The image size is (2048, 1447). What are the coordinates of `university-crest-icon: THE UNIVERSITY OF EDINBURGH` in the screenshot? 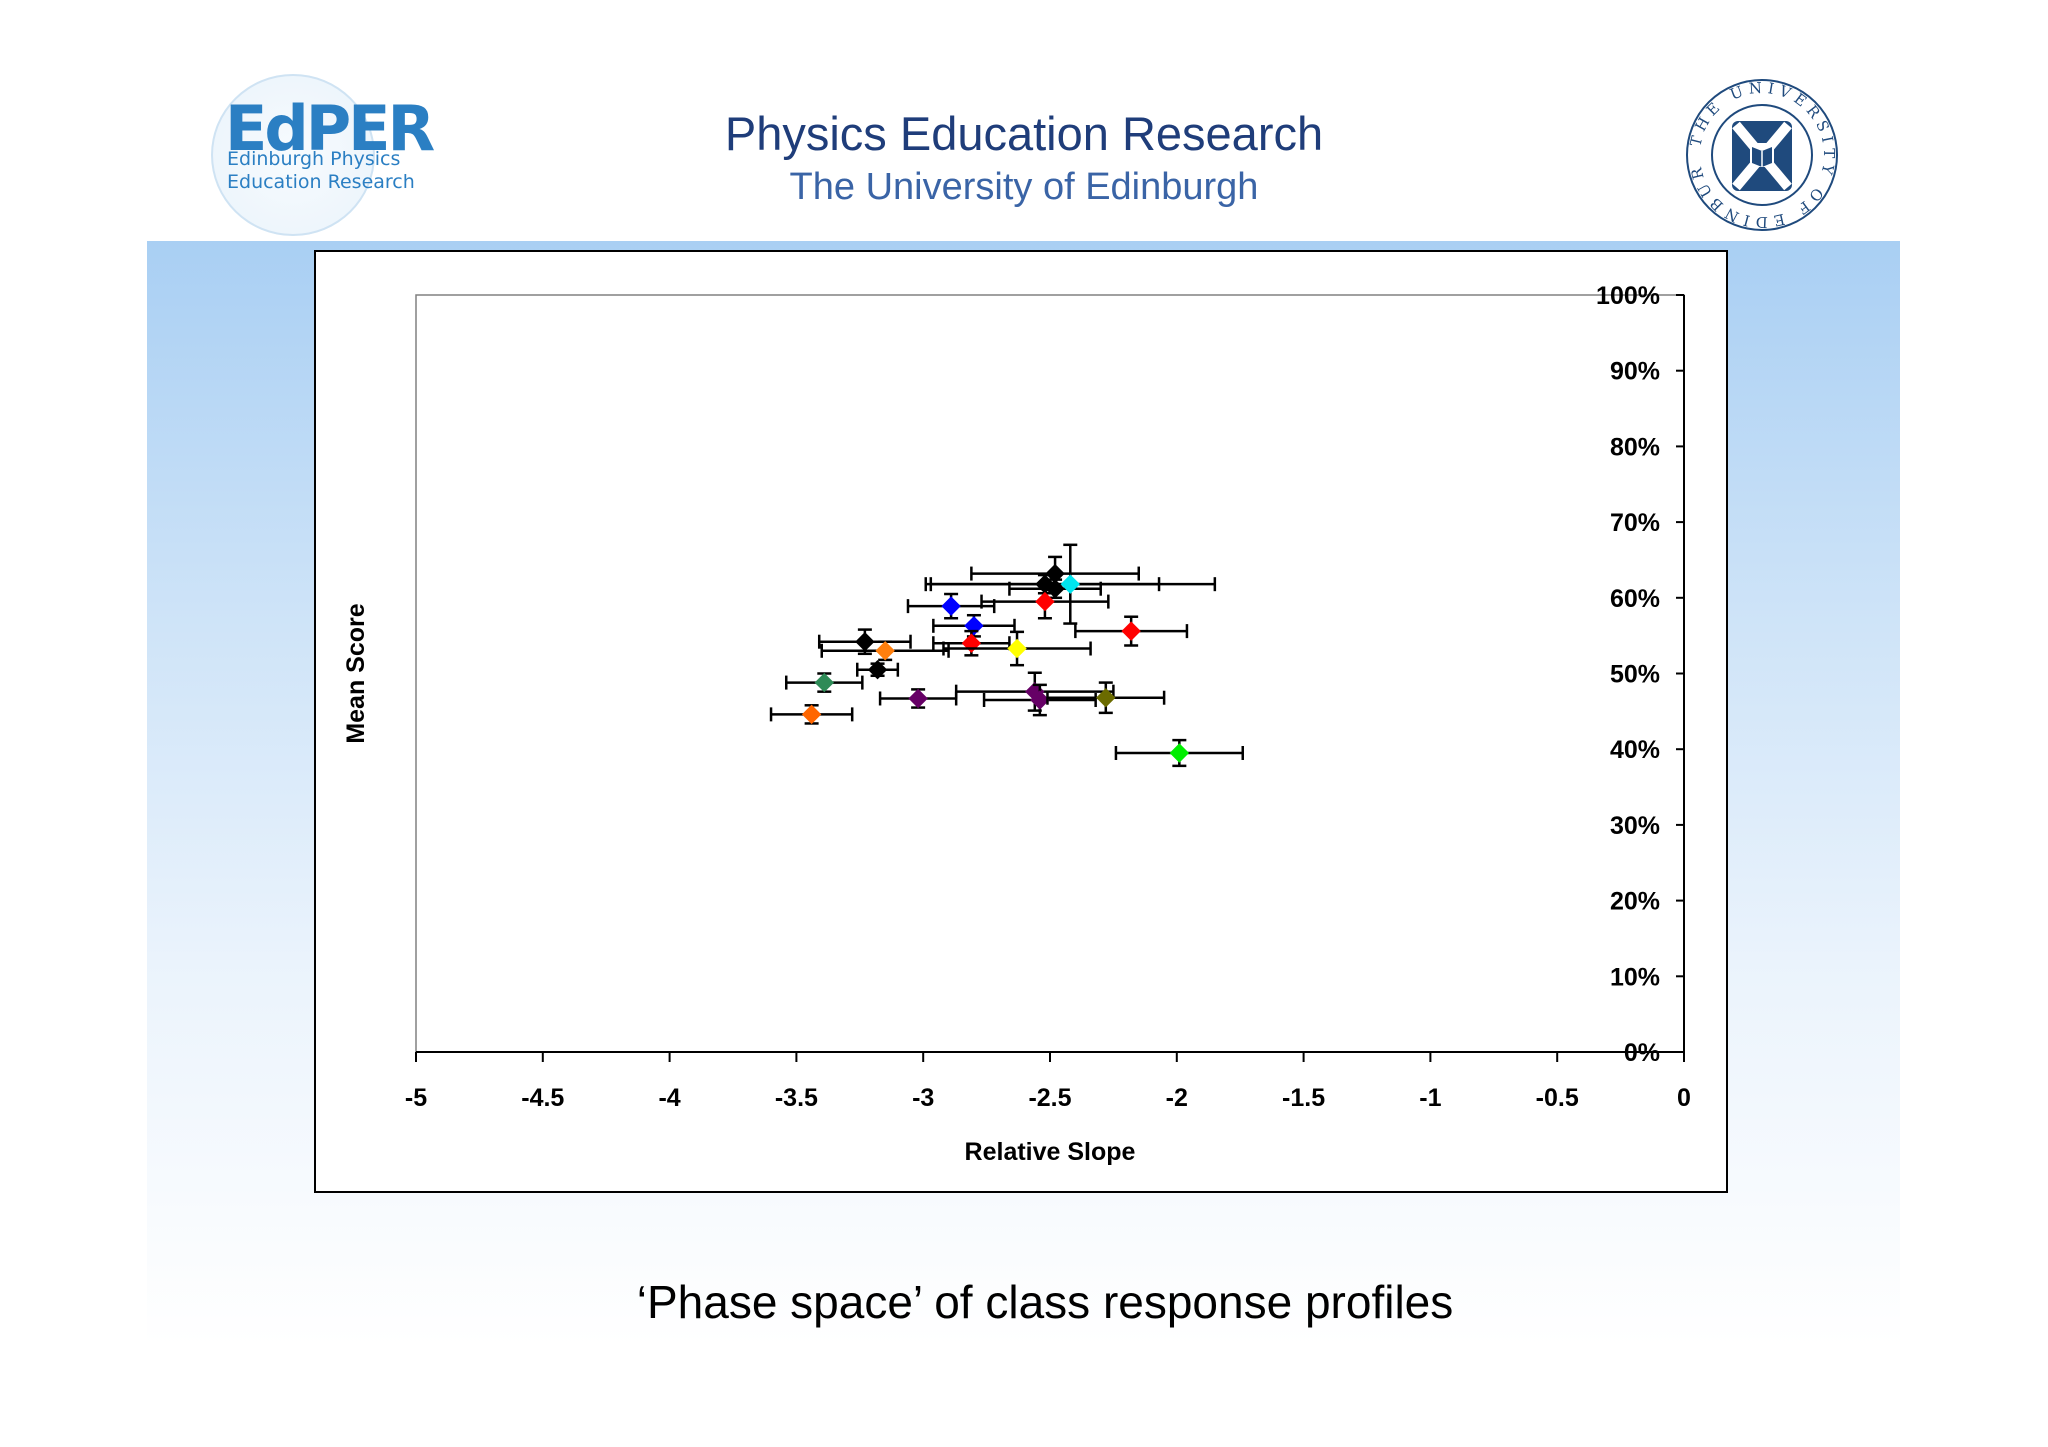 It's located at (1760, 153).